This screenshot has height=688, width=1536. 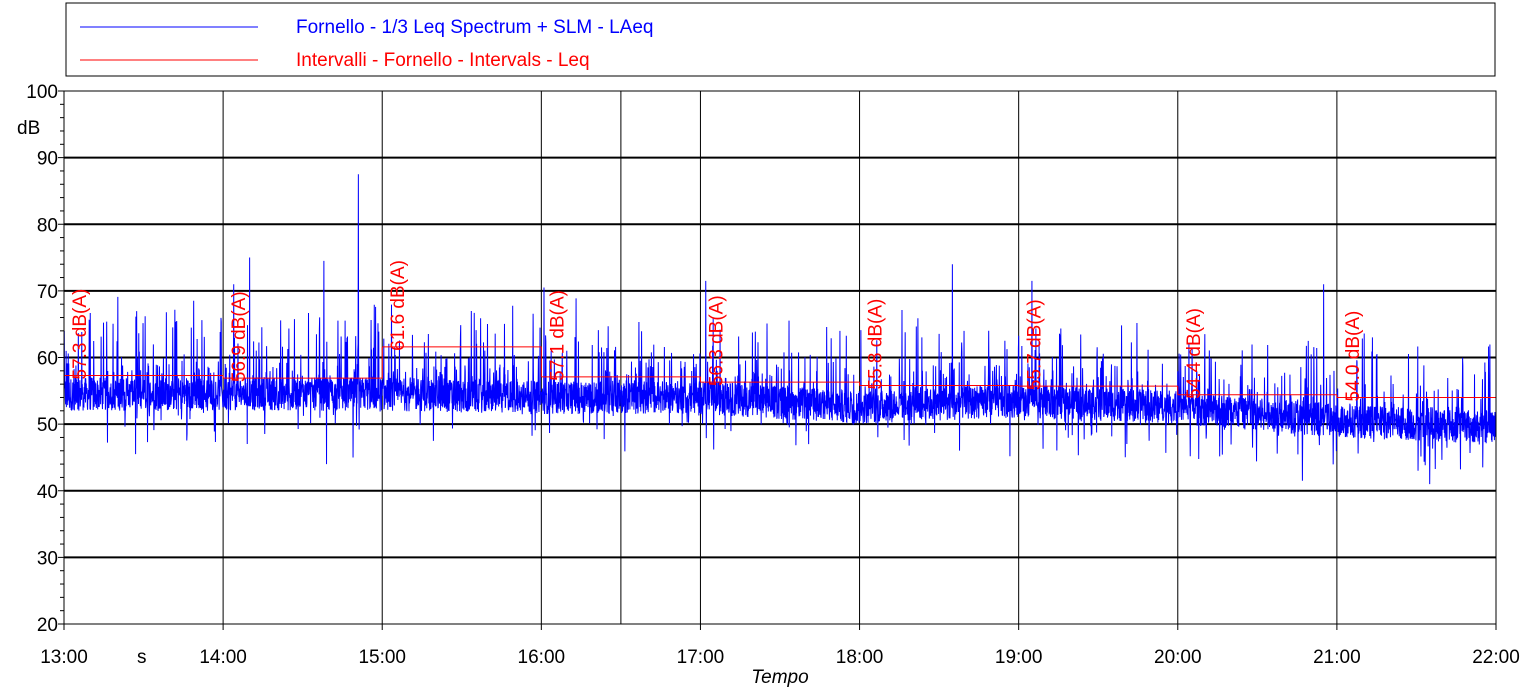 What do you see at coordinates (701, 657) in the screenshot?
I see `x-tick-label-1700: 17:00` at bounding box center [701, 657].